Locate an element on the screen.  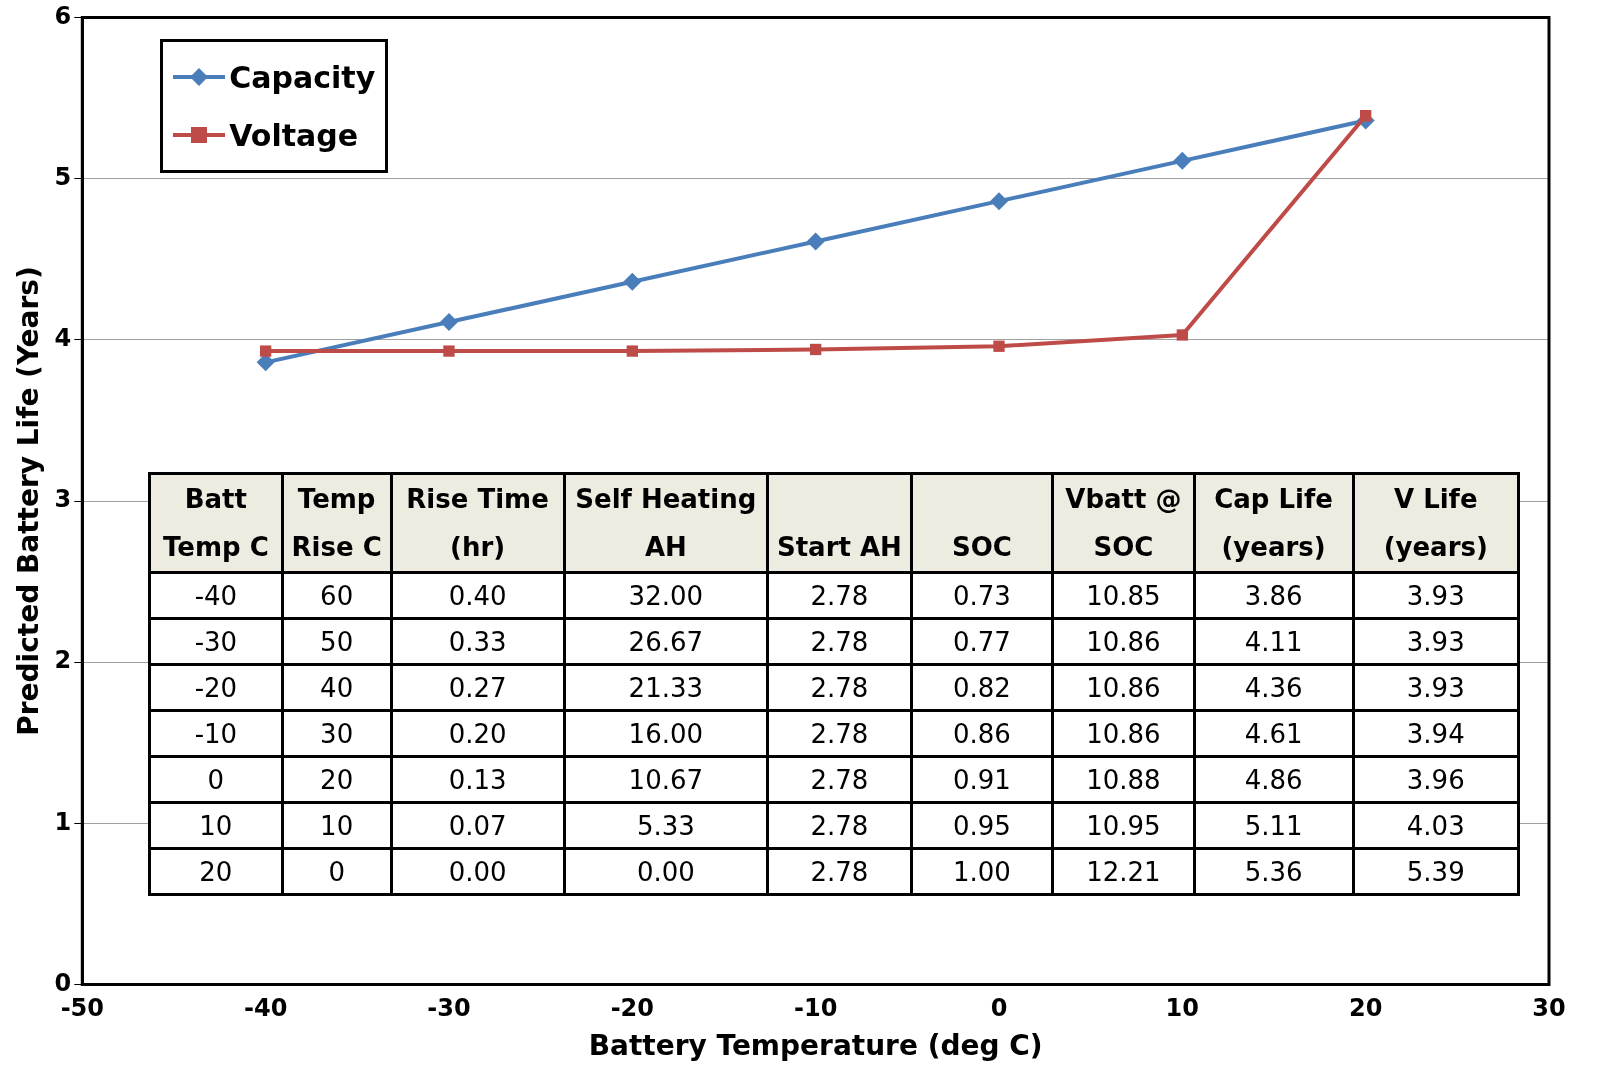
annotation: 4.03 is located at coordinates (1436, 825).